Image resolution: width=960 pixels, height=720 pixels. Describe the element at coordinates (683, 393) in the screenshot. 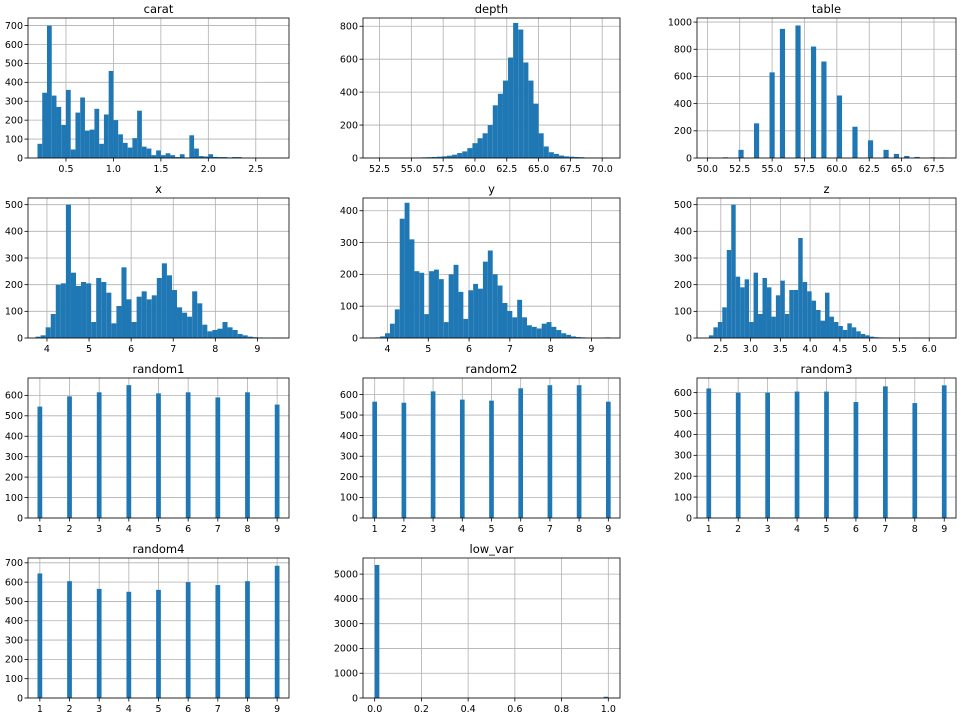

I see `y-tick-label: 600` at that location.